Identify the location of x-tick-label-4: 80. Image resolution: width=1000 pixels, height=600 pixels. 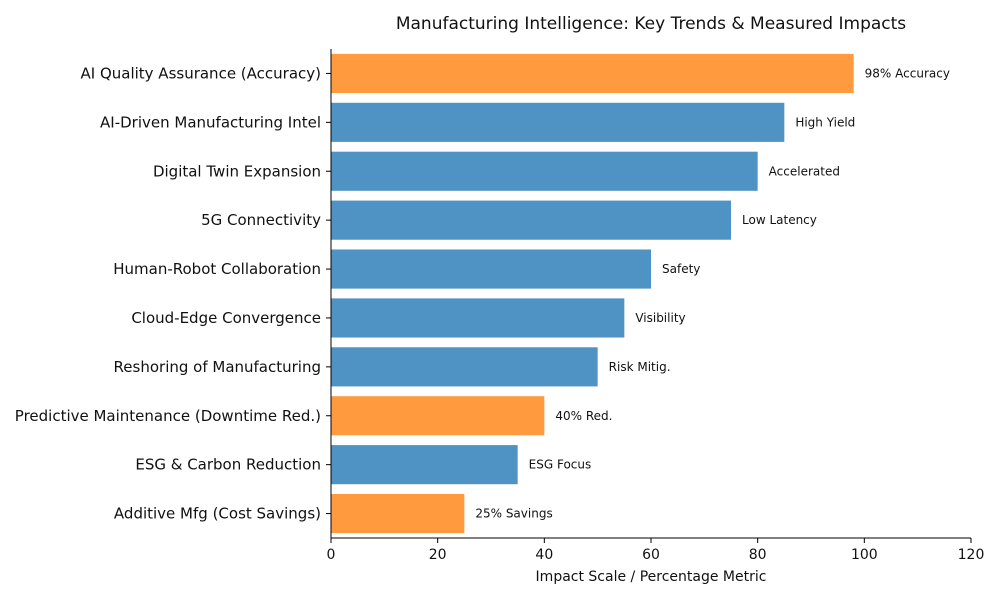
(758, 555).